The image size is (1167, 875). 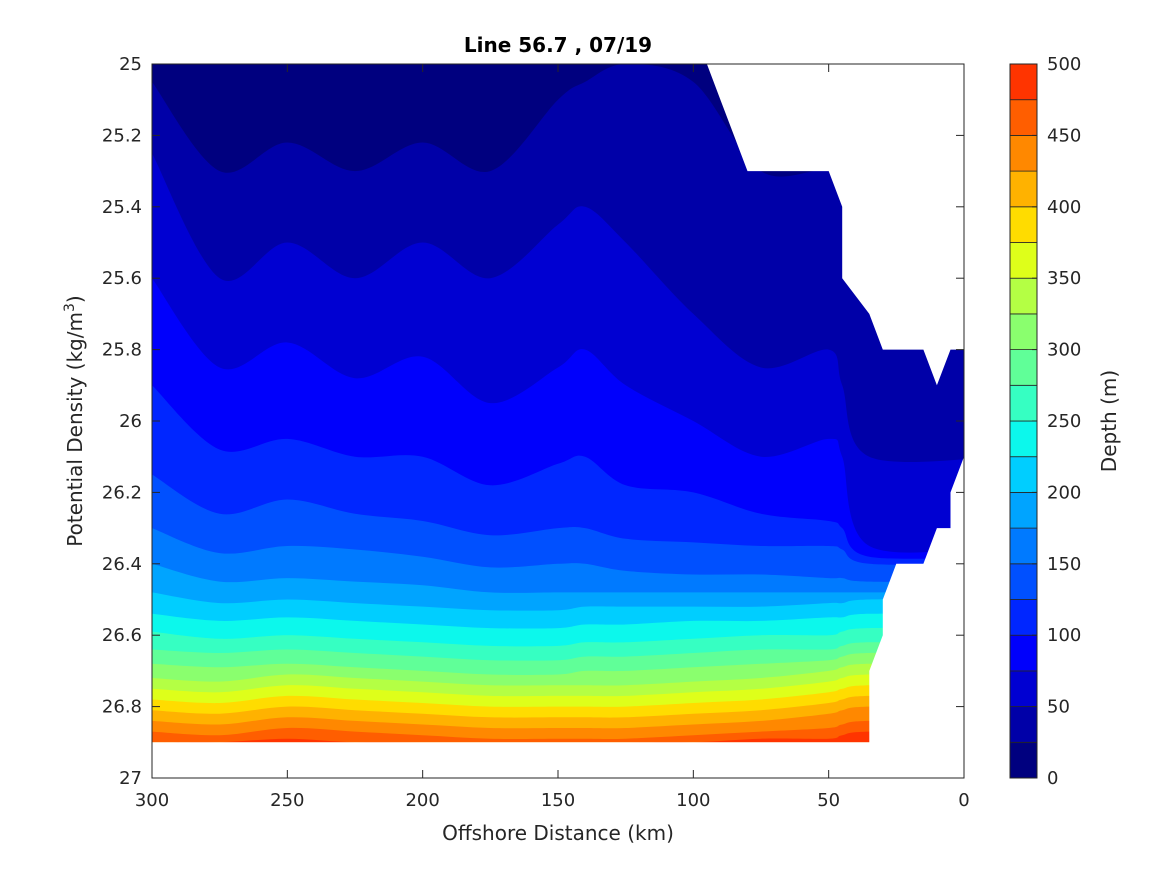 I want to click on y-axis-label: Potential Density (kg/m3), so click(x=74, y=420).